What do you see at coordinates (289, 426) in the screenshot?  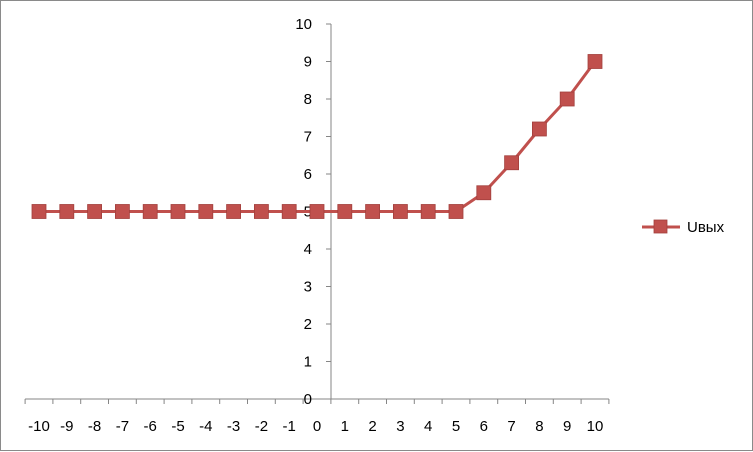 I see `x-tick-label: -1` at bounding box center [289, 426].